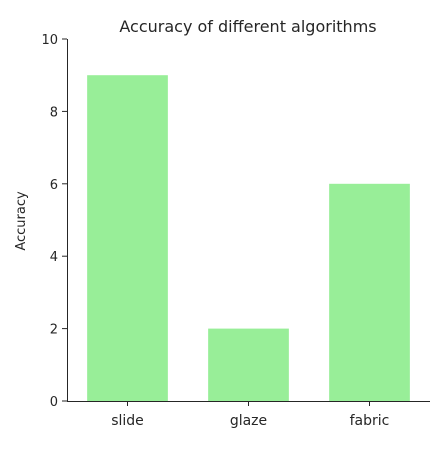 The height and width of the screenshot is (452, 448). Describe the element at coordinates (248, 364) in the screenshot. I see `bar-glaze` at that location.